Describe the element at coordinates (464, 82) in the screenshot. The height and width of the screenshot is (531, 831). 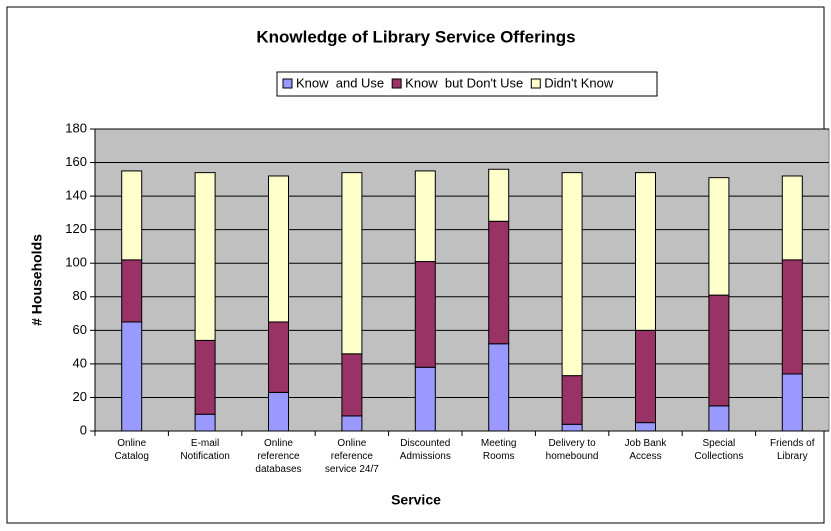
I see `legend-label: Know but Don't Use` at that location.